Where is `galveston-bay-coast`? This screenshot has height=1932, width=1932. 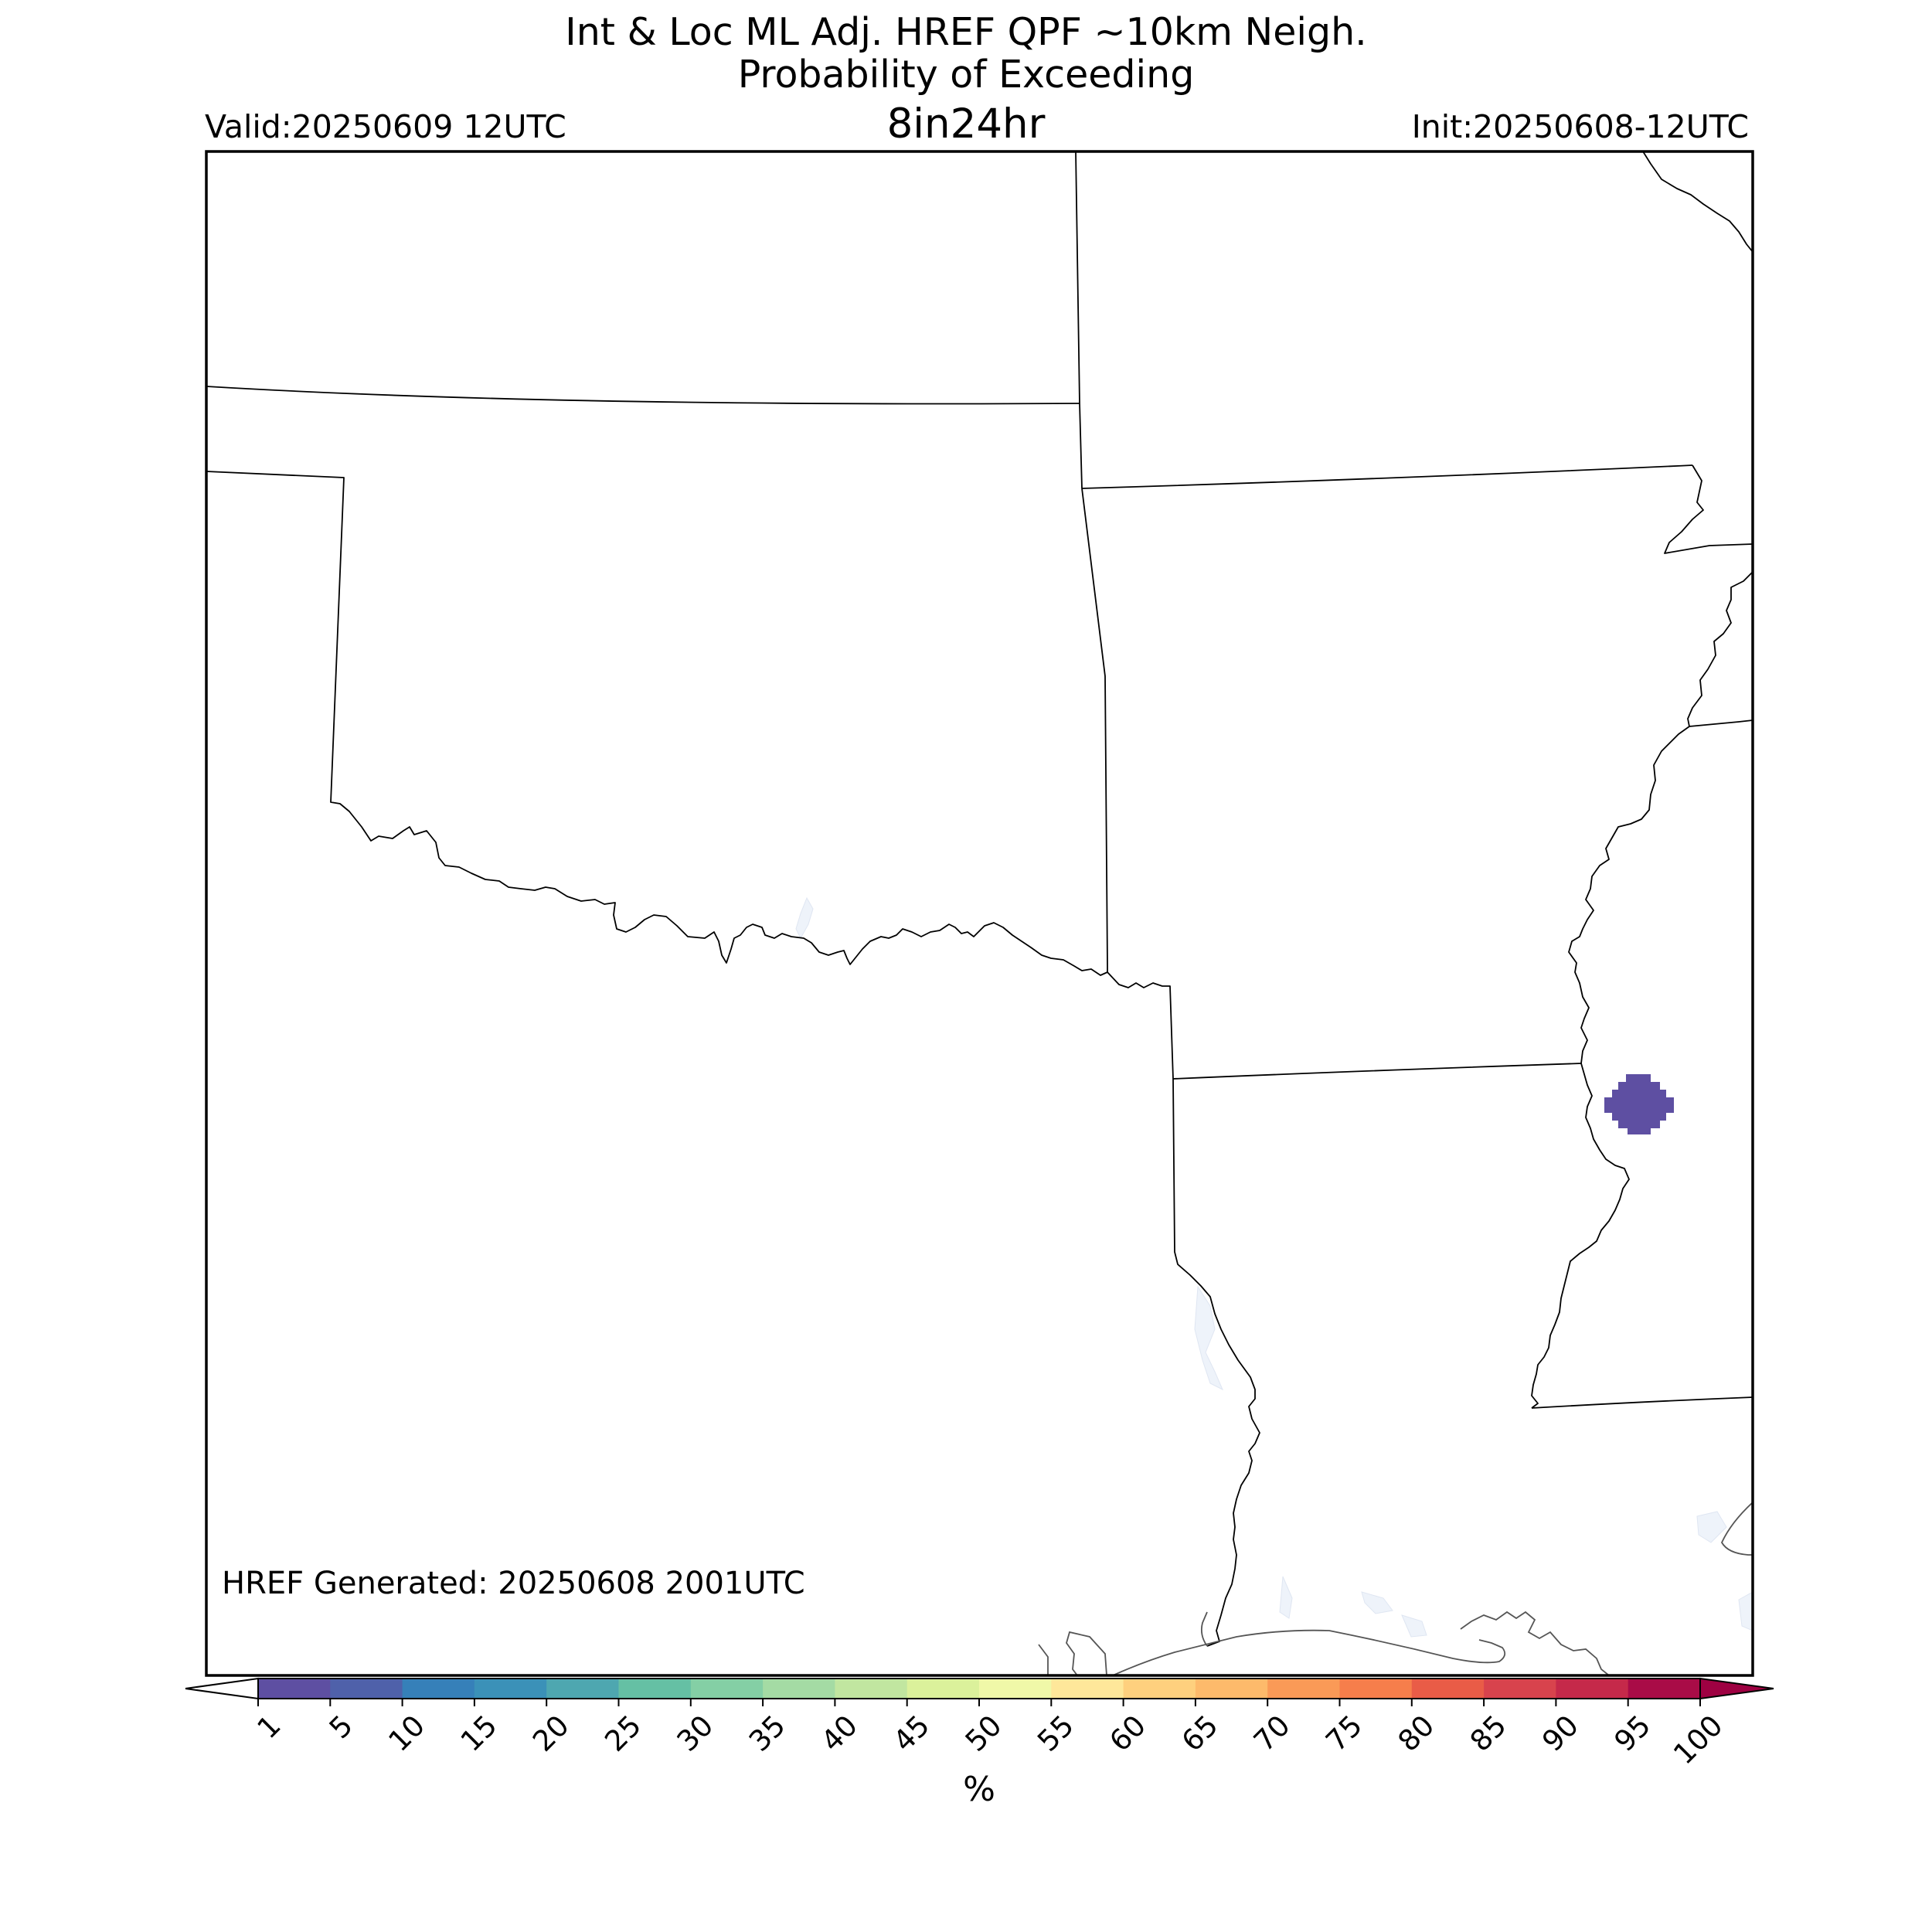 galveston-bay-coast is located at coordinates (1086, 1653).